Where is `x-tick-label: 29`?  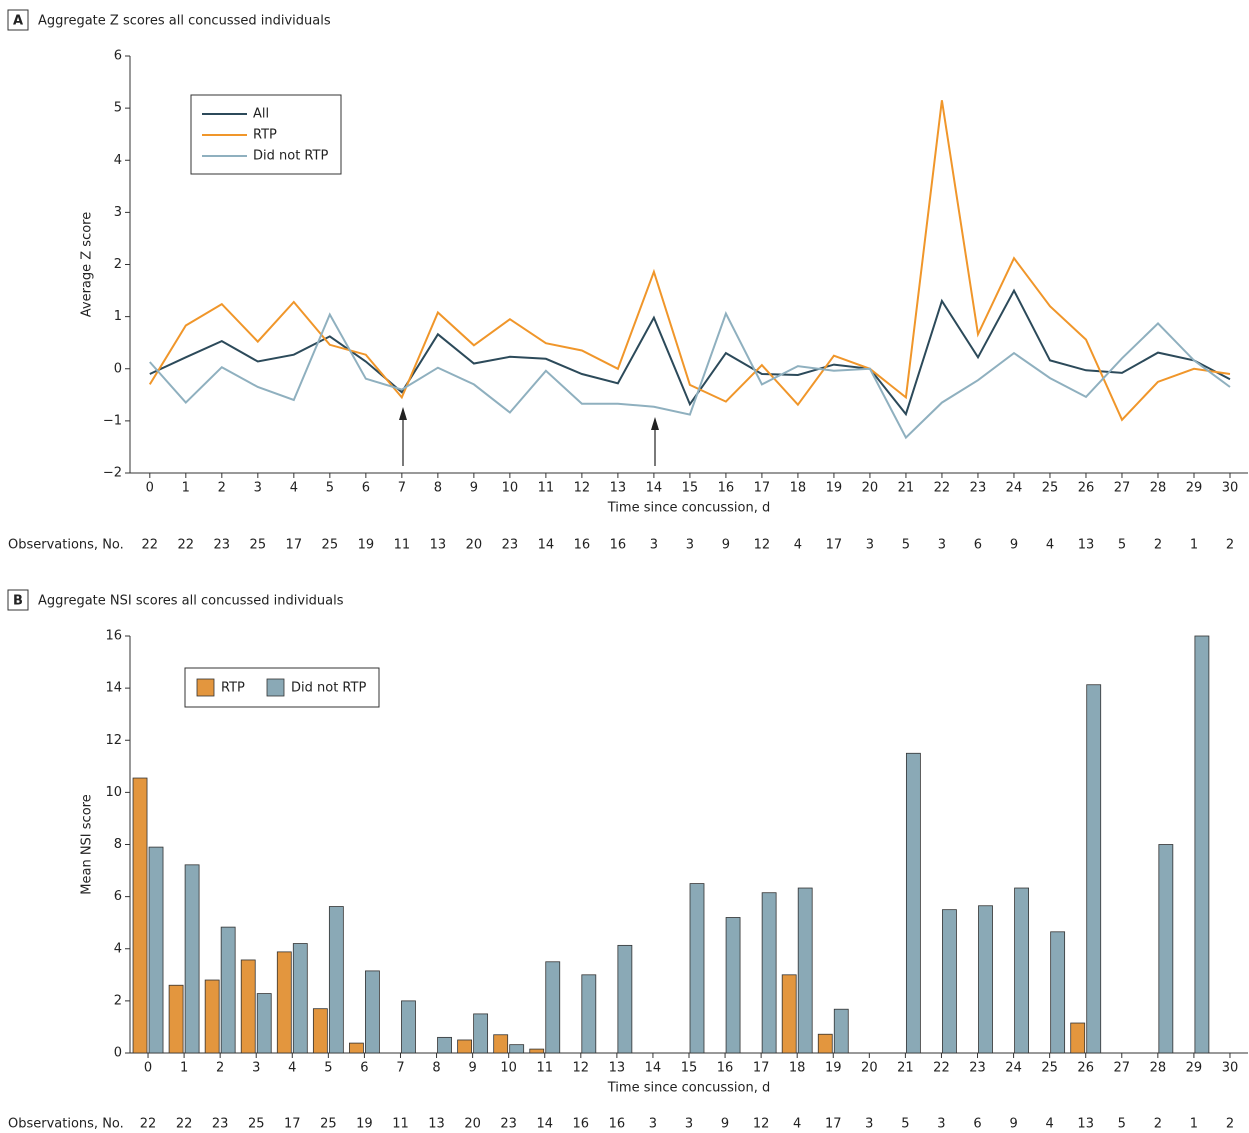
x-tick-label: 29 is located at coordinates (1194, 488).